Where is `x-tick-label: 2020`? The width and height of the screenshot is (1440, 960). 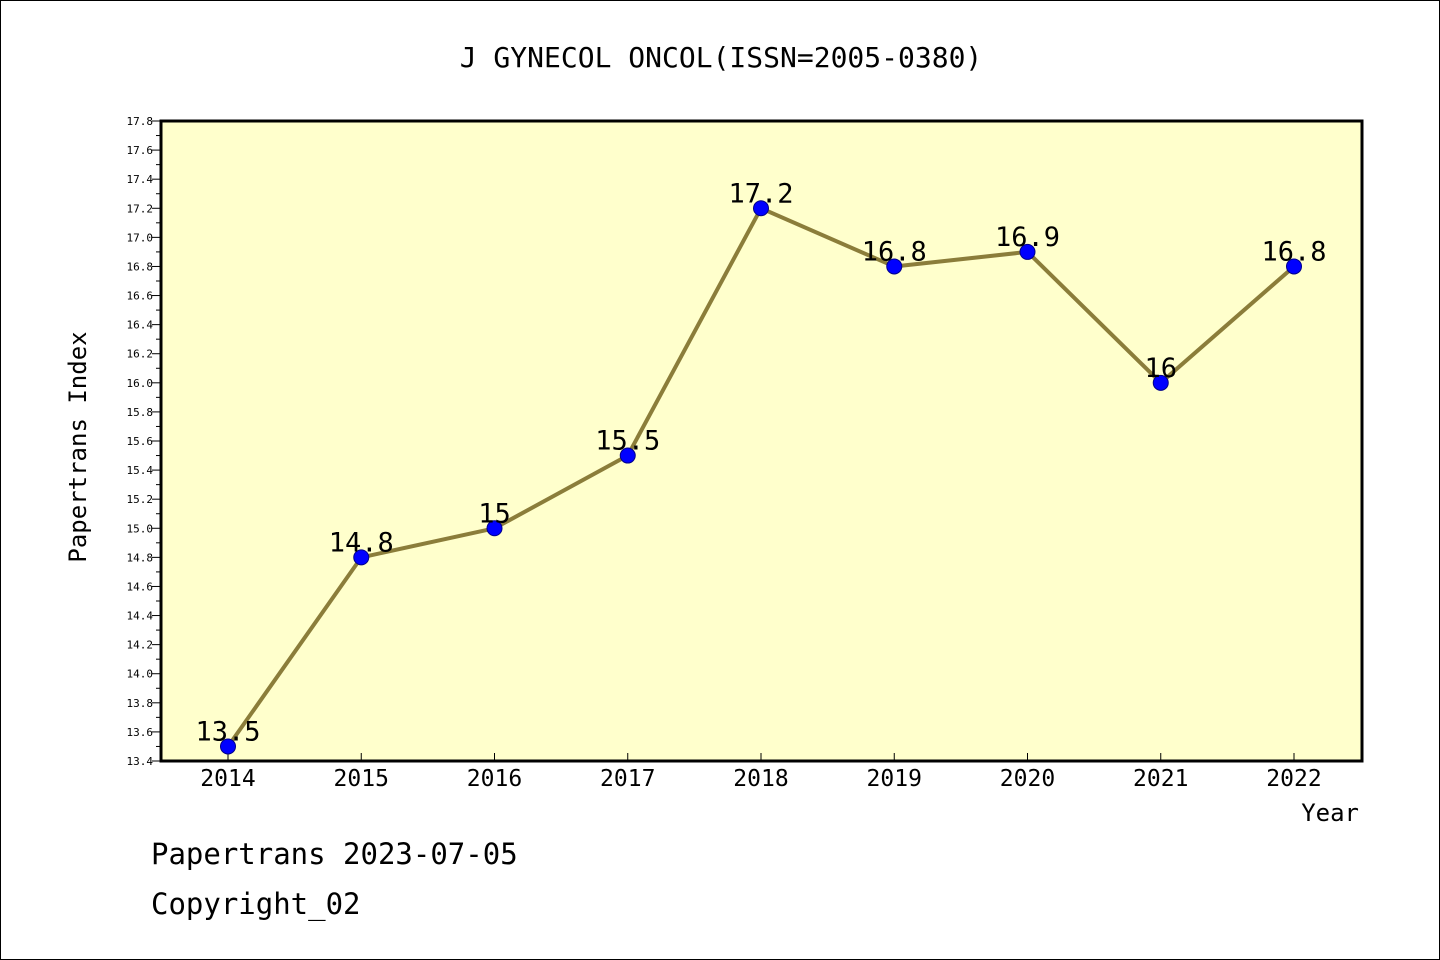 x-tick-label: 2020 is located at coordinates (1027, 779).